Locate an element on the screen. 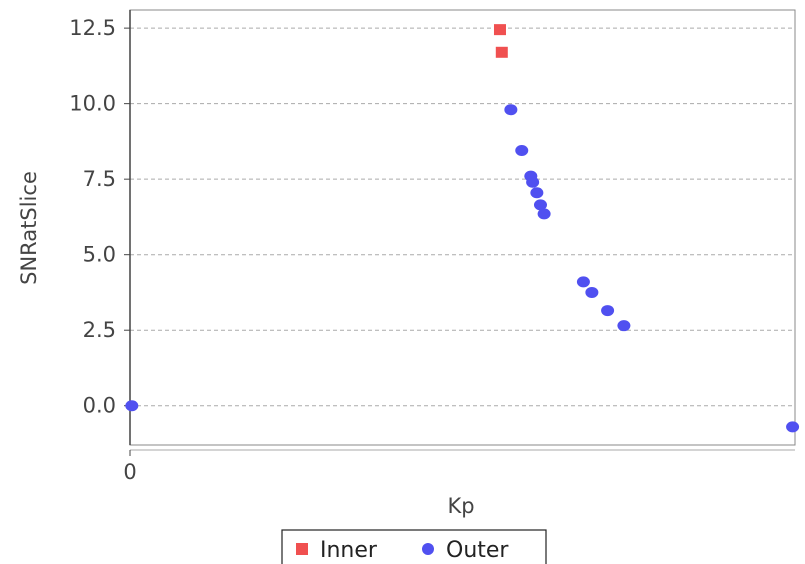  x-tick-label: 0 is located at coordinates (129, 472).